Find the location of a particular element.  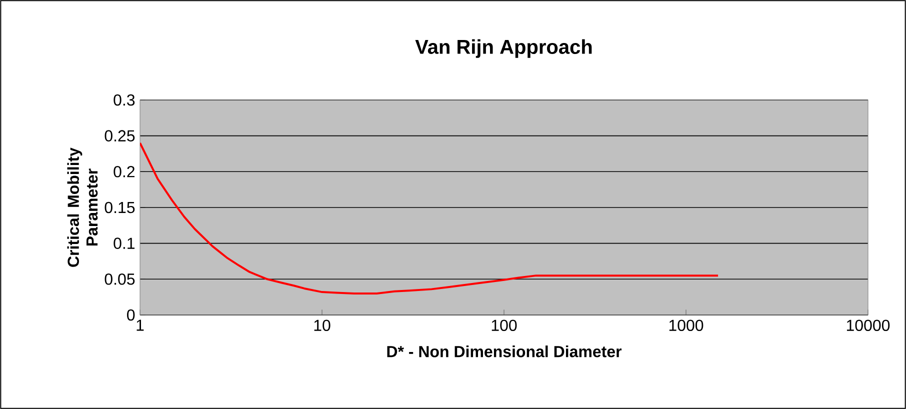

x-axis-title: D* - Non Dimensional Diameter is located at coordinates (504, 352).